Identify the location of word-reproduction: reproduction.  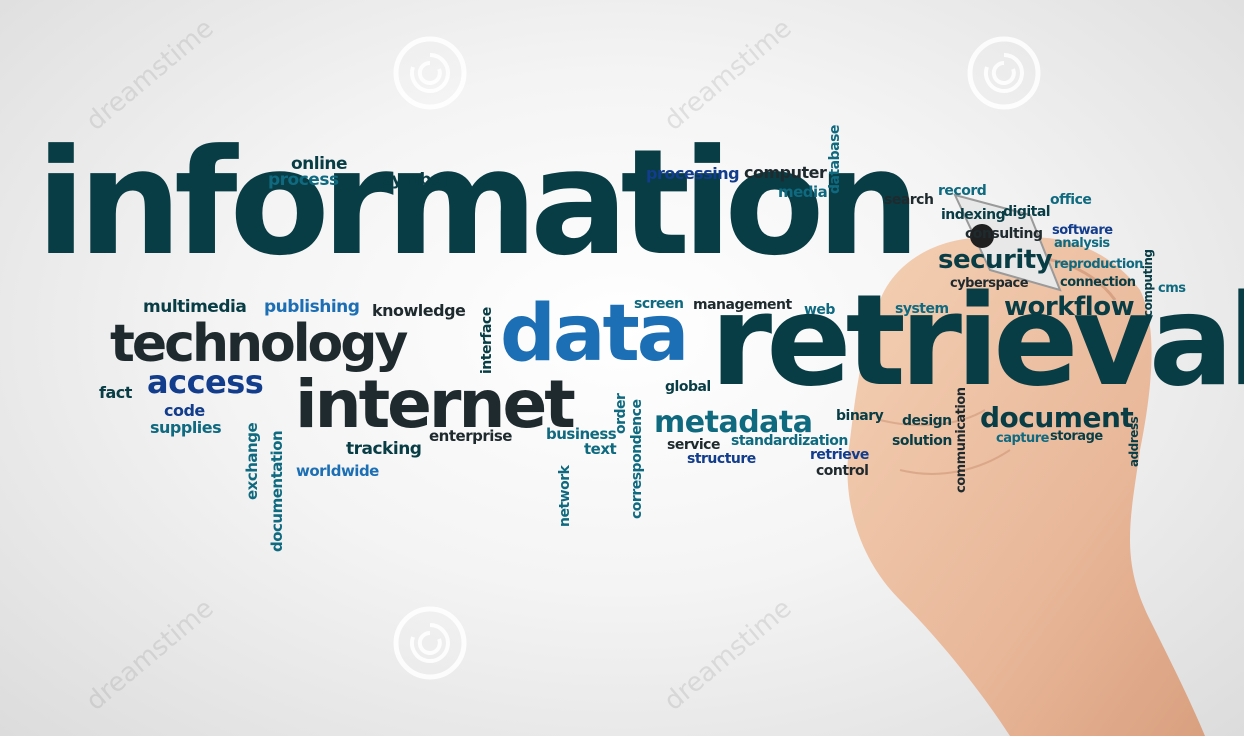
(1099, 264).